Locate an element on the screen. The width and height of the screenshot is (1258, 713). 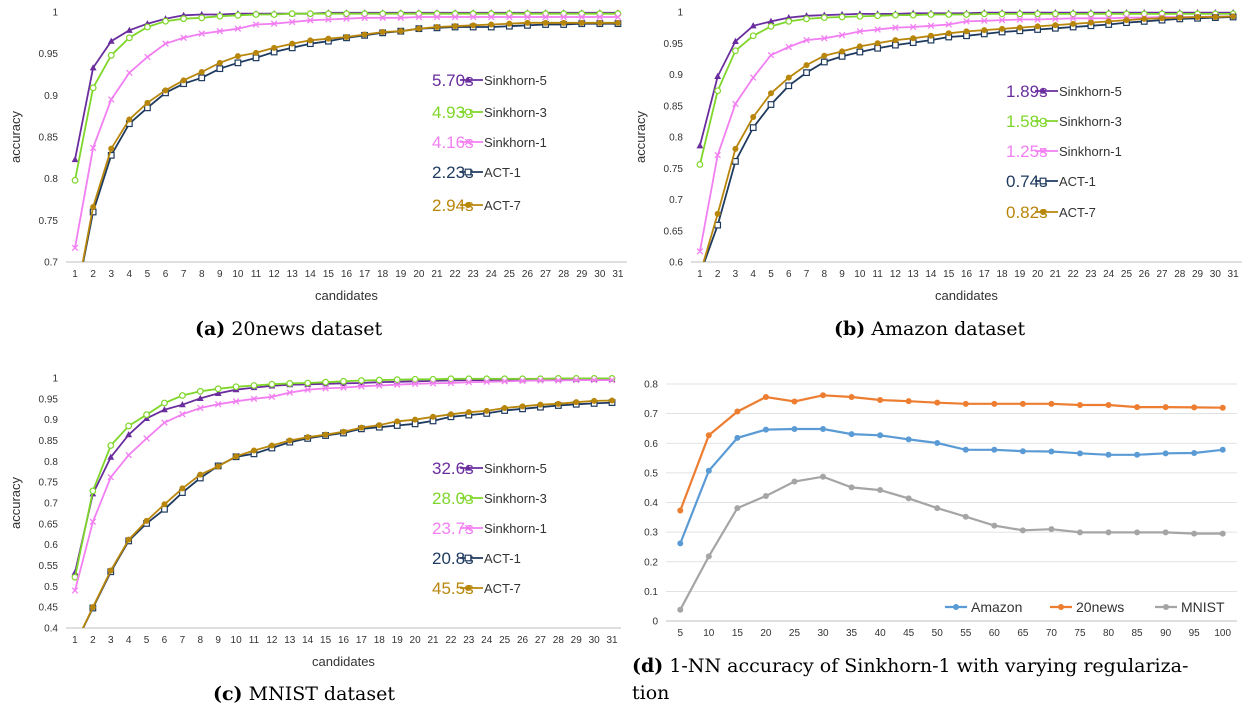
x-tick-label: 24 is located at coordinates (1109, 274).